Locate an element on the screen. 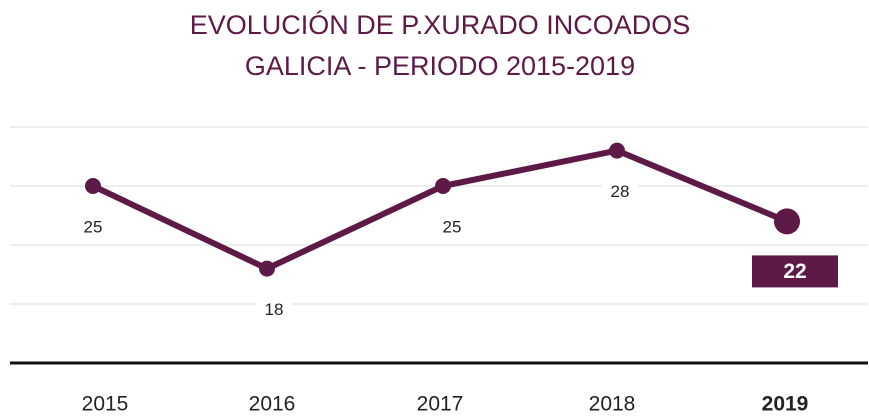  data-label: 18 is located at coordinates (274, 309).